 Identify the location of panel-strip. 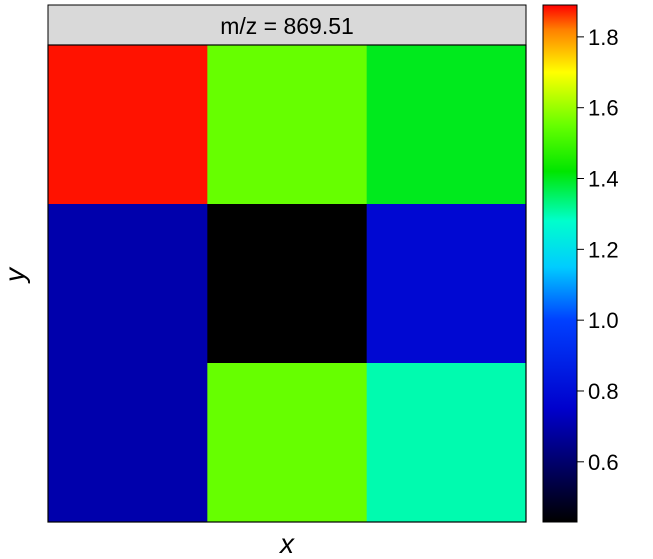
(287, 25).